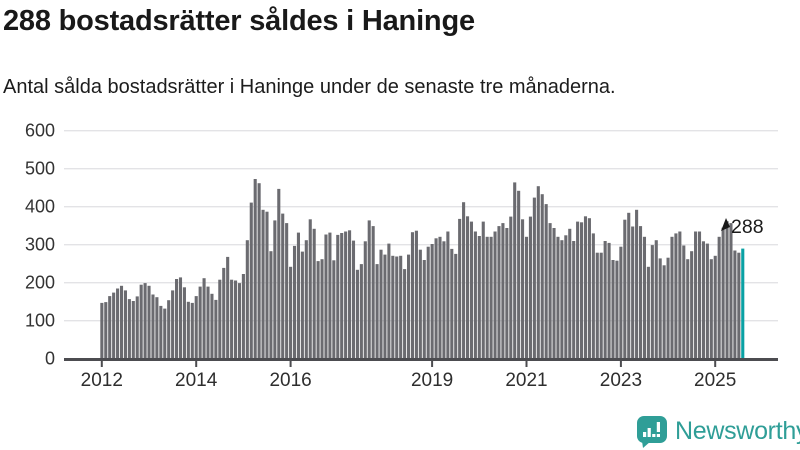 The height and width of the screenshot is (450, 800). What do you see at coordinates (40, 169) in the screenshot?
I see `y-axis-label: 500` at bounding box center [40, 169].